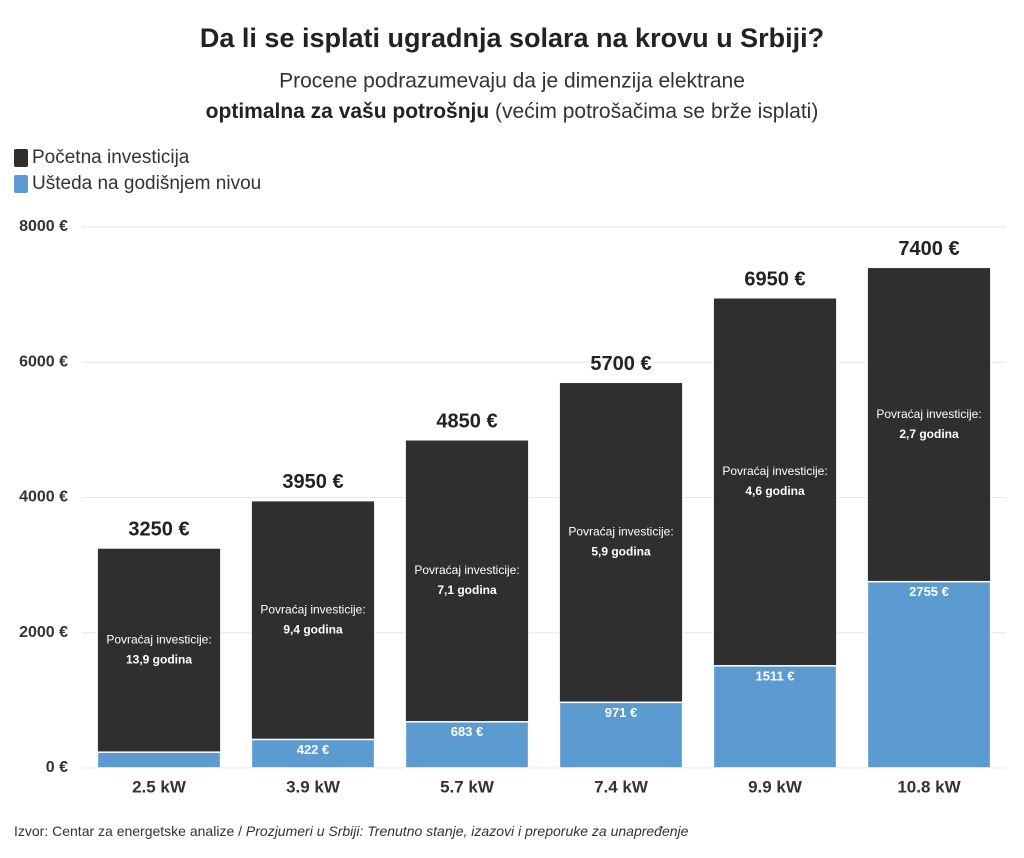 Image resolution: width=1024 pixels, height=858 pixels. Describe the element at coordinates (620, 364) in the screenshot. I see `value-label: 5700 €` at that location.